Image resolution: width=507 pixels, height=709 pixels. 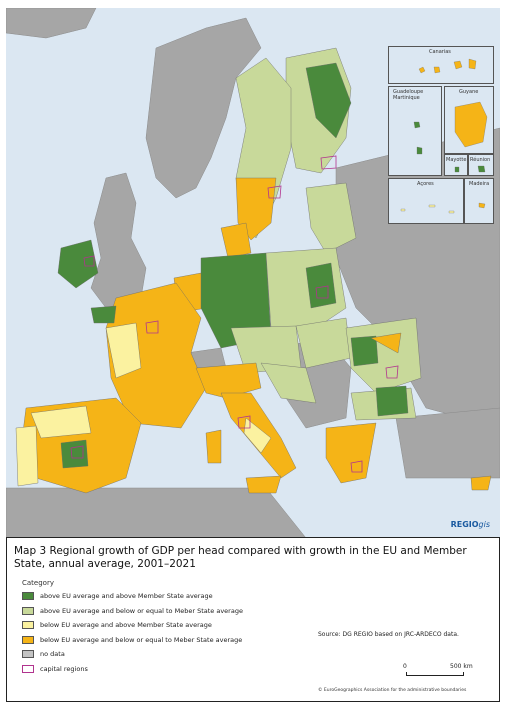 I want to click on italy-north-region, so click(x=228, y=380).